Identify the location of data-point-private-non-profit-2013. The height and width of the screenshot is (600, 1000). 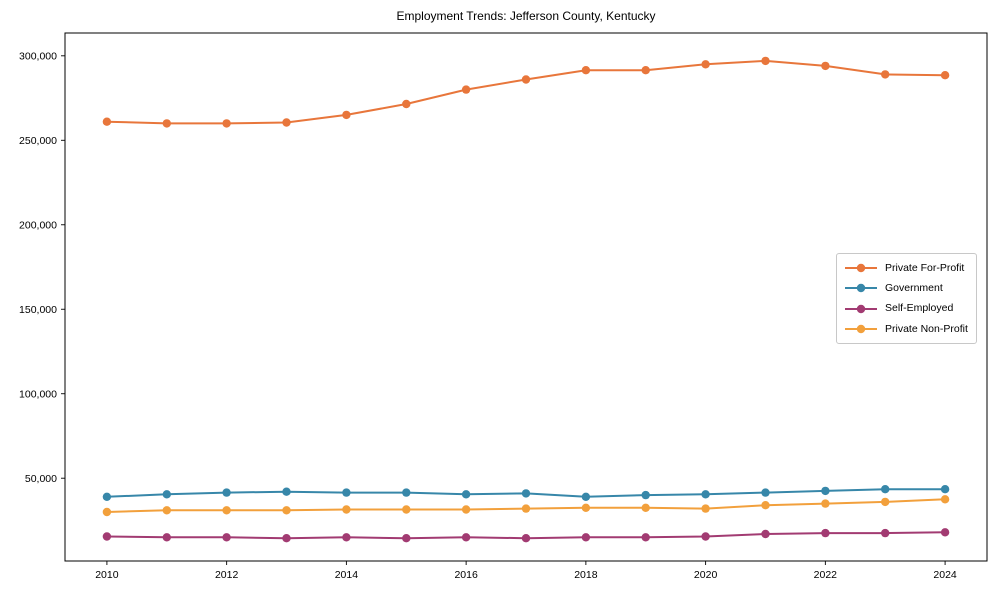
(286, 510).